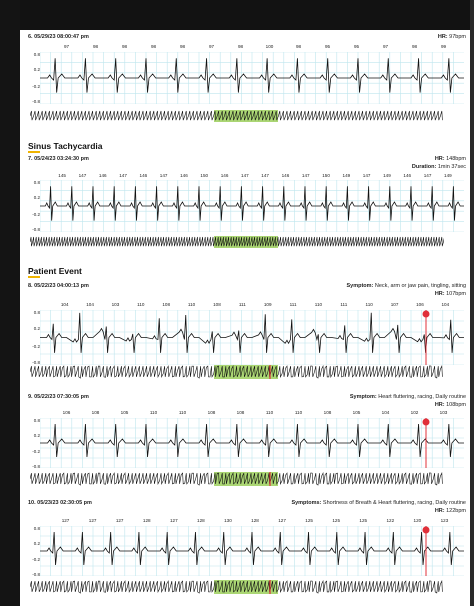 The height and width of the screenshot is (606, 474). I want to click on hr-value: 99, so click(443, 46).